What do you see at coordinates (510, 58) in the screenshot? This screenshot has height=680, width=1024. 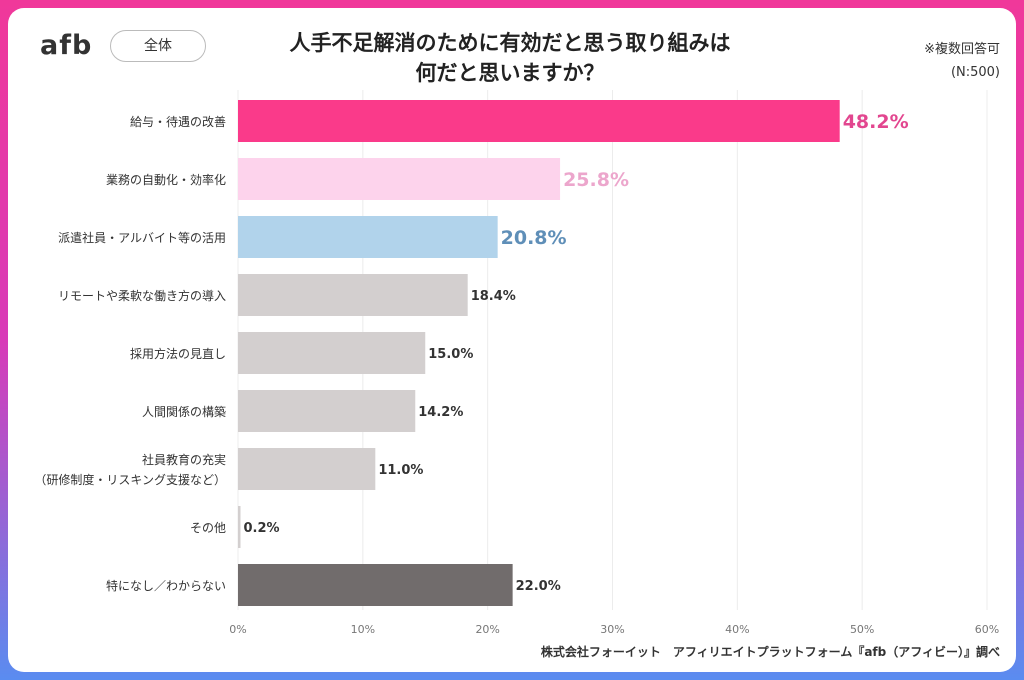 I see `chart-title: 人手不足解消のために有効だと思う取り組みは 何だと思いますか？` at bounding box center [510, 58].